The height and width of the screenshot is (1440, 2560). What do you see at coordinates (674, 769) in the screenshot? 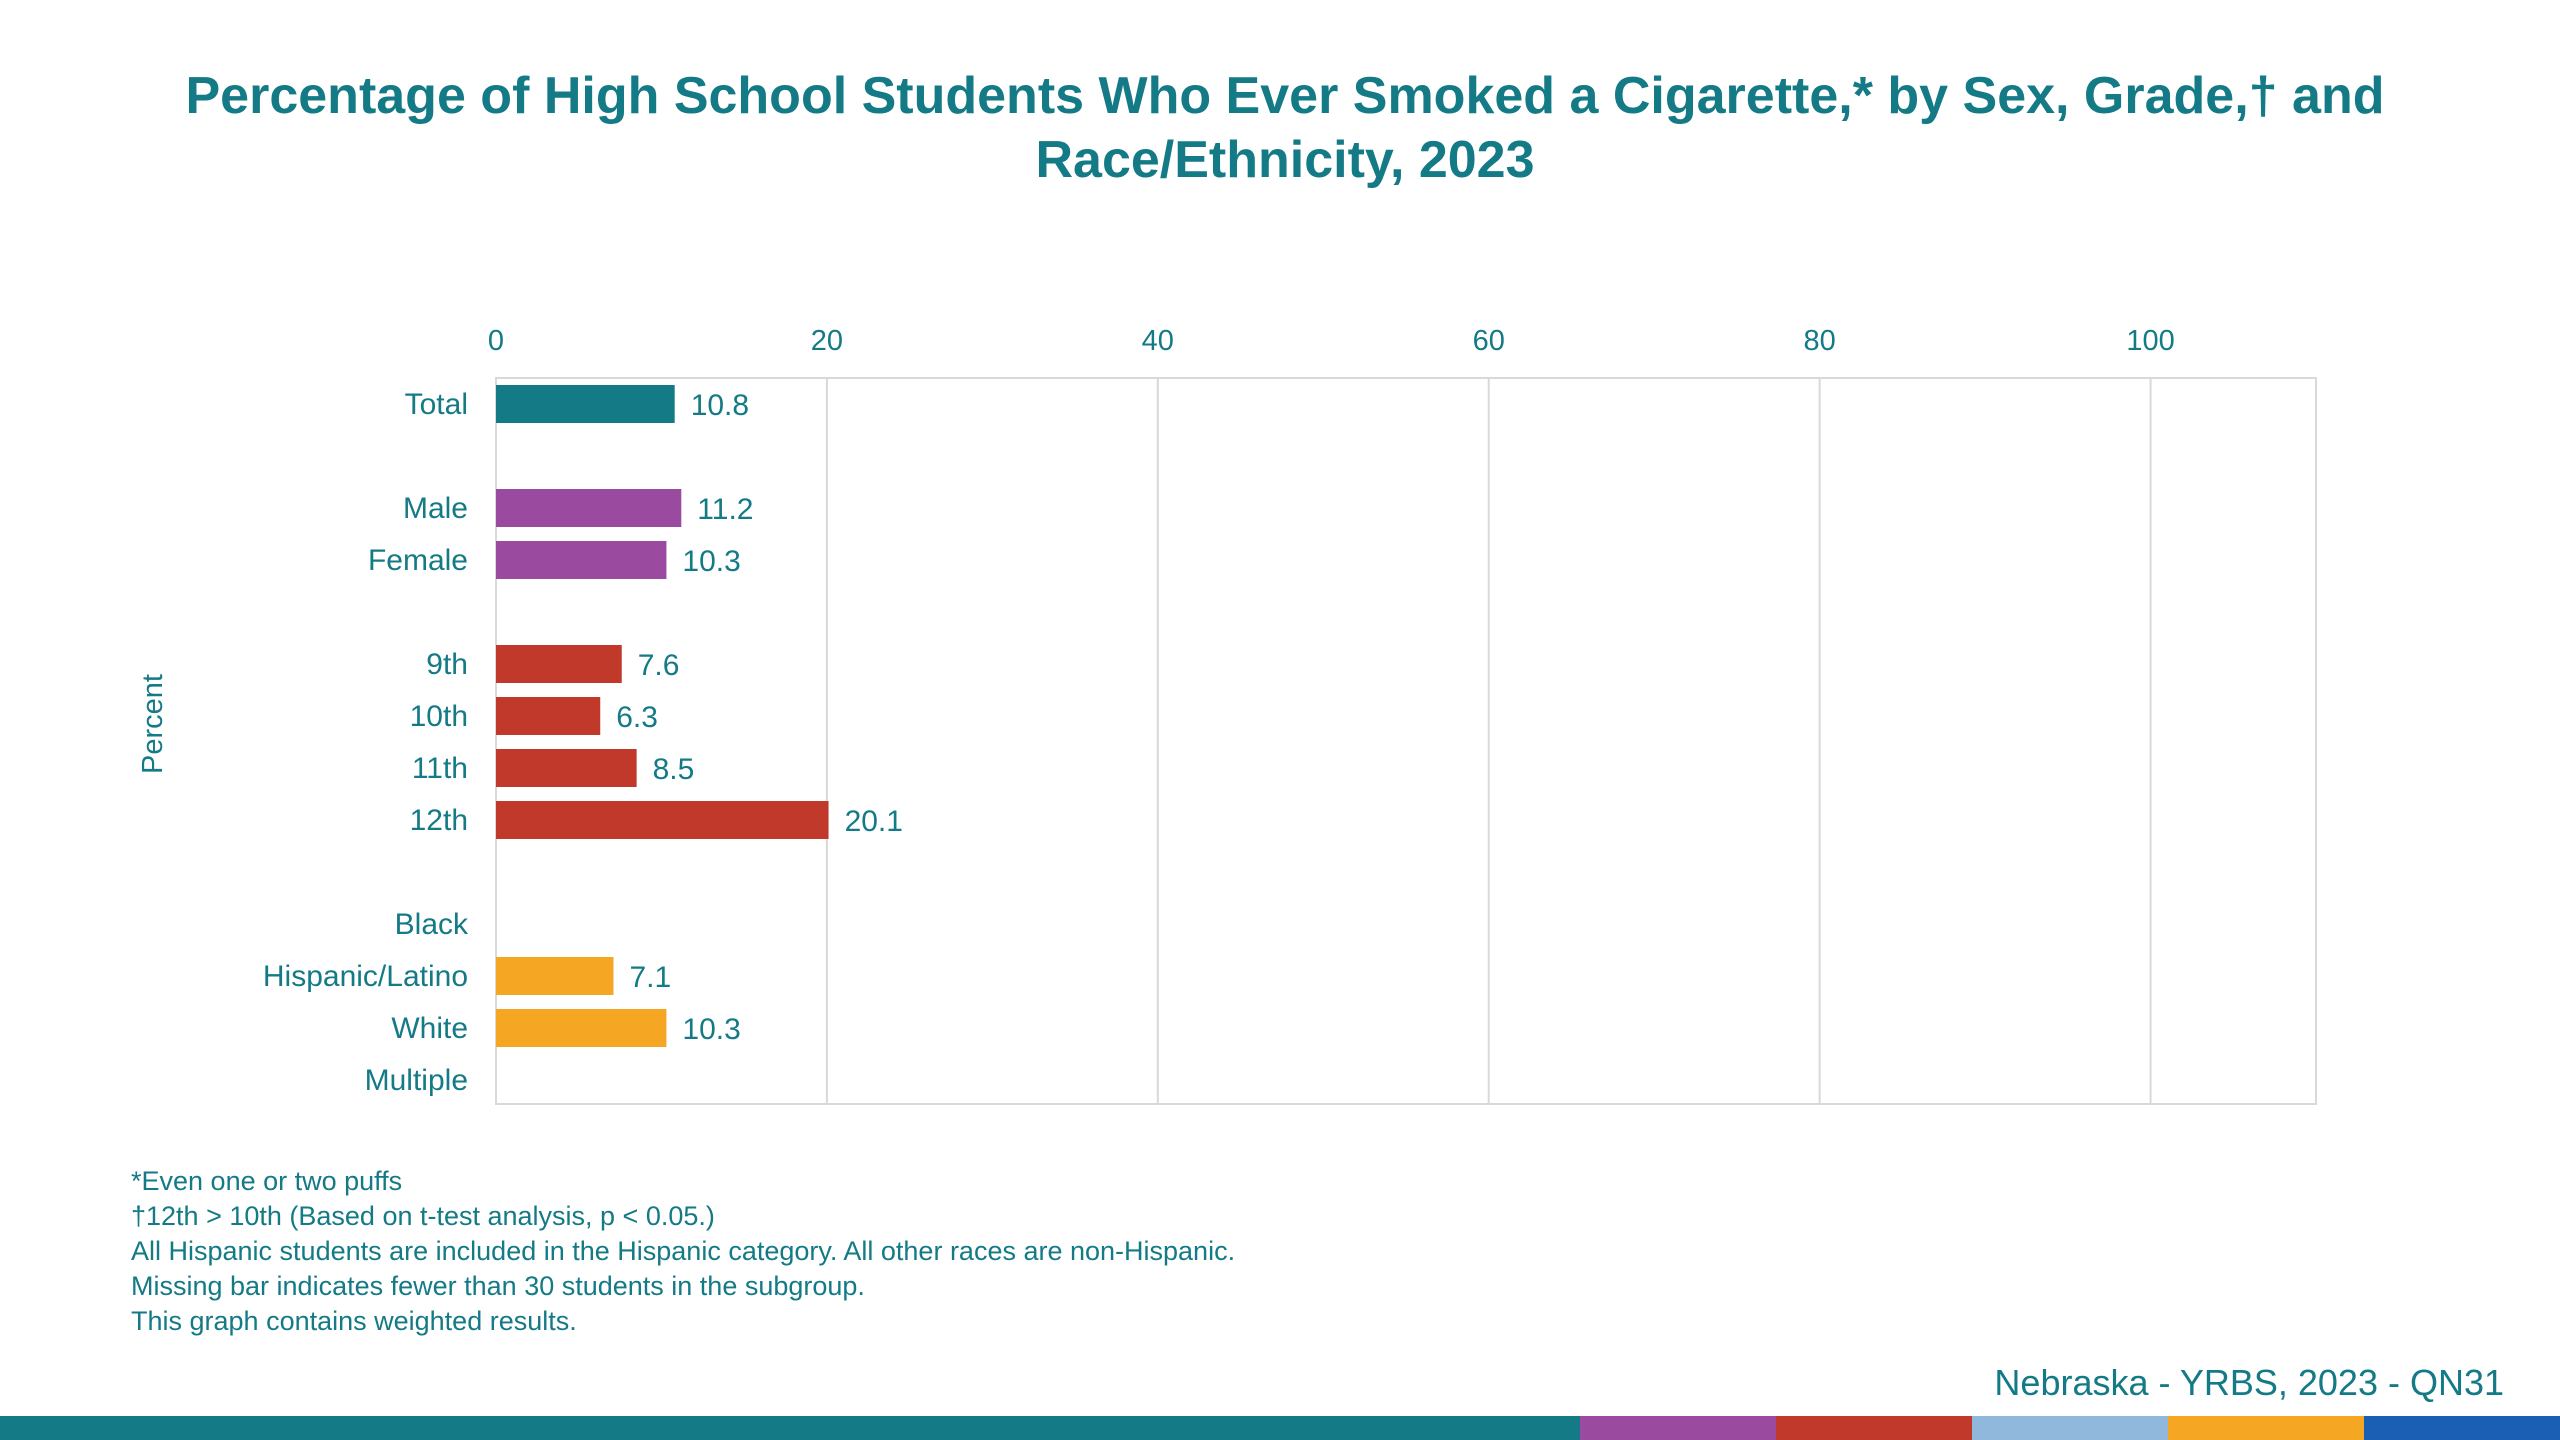
I see `data-label: 8.5` at bounding box center [674, 769].